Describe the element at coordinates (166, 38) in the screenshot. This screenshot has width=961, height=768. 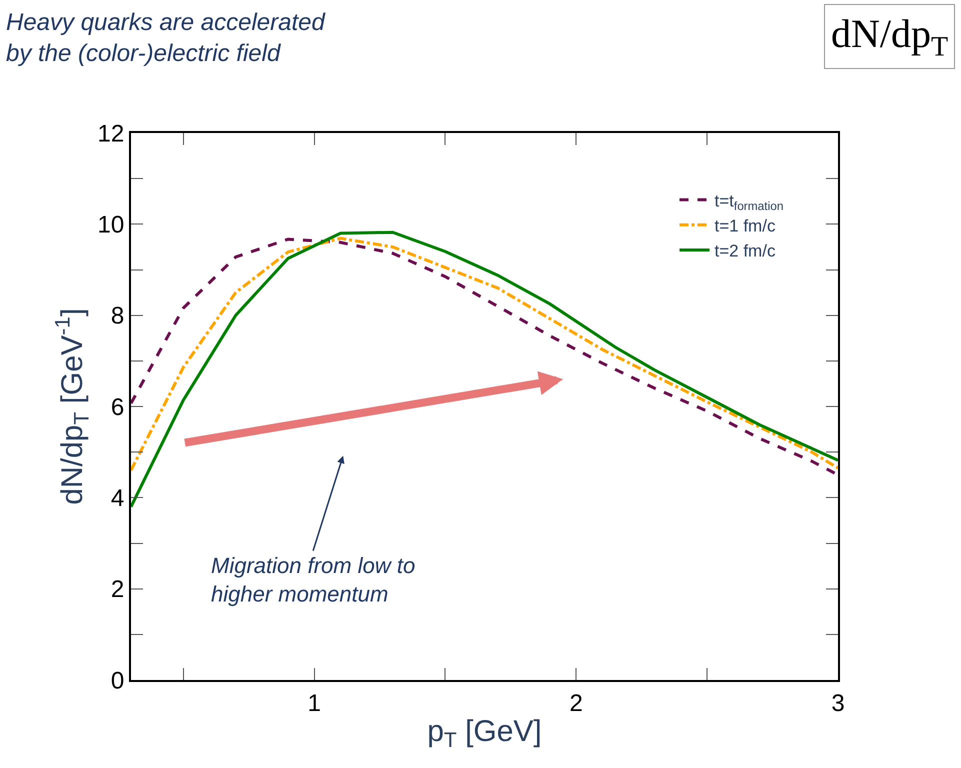
I see `text: Heavy quarks are accelerated by the (color-)electric field` at that location.